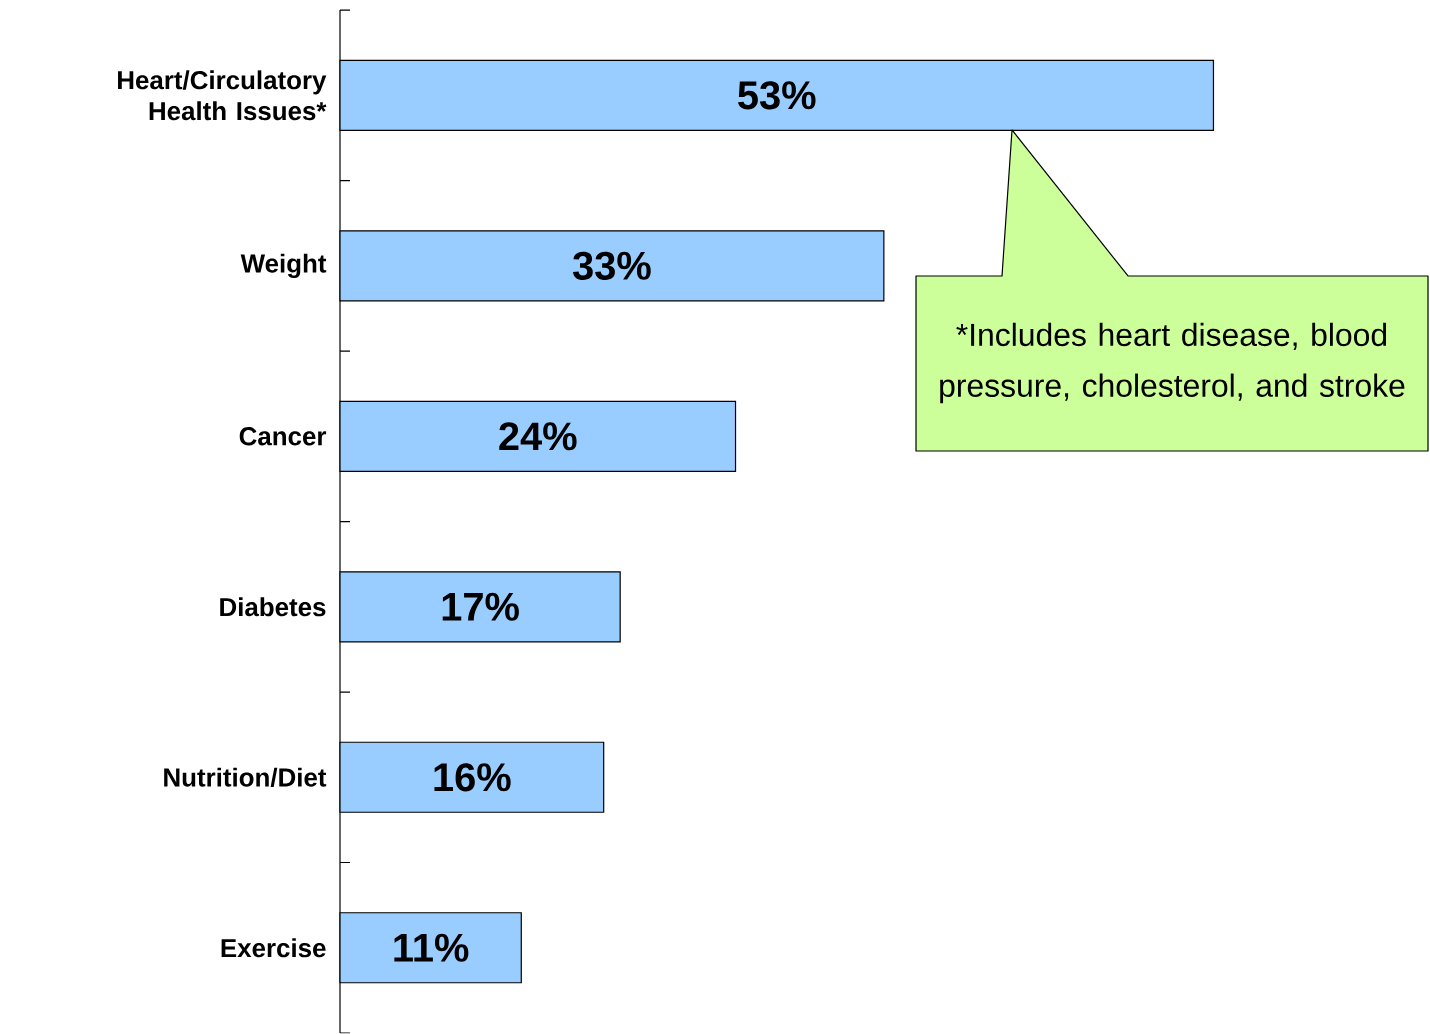 The image size is (1430, 1034). I want to click on y-tick-label: Exercise, so click(273, 948).